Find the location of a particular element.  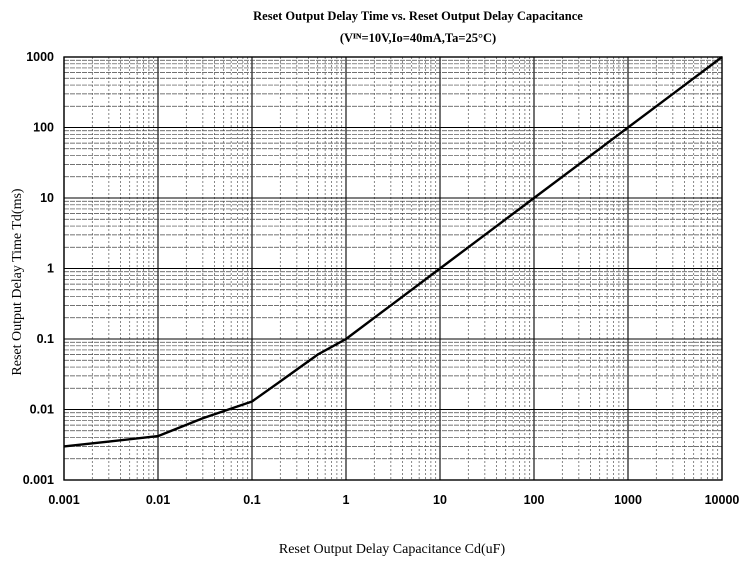

y-tick-label: 0.001 is located at coordinates (38, 480).